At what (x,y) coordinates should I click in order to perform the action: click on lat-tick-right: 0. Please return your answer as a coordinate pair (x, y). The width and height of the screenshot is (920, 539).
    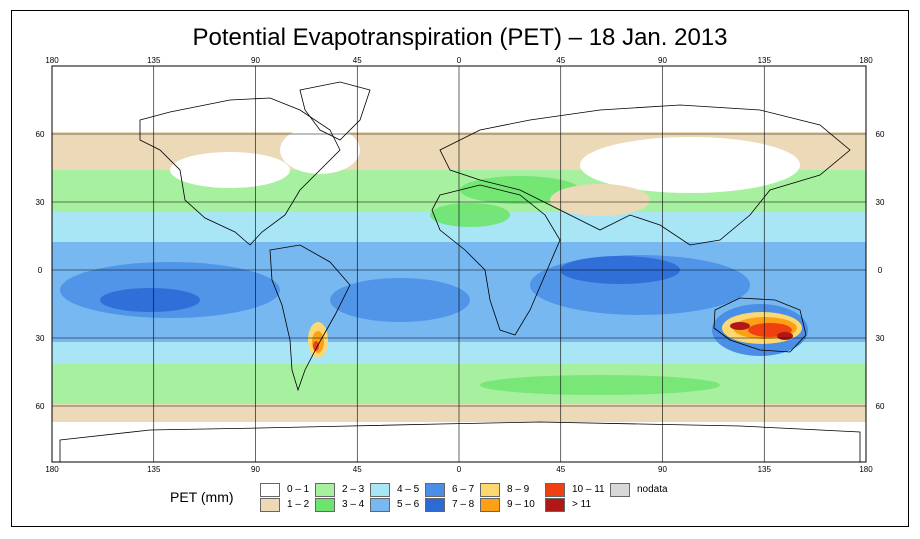
    Looking at the image, I should click on (880, 270).